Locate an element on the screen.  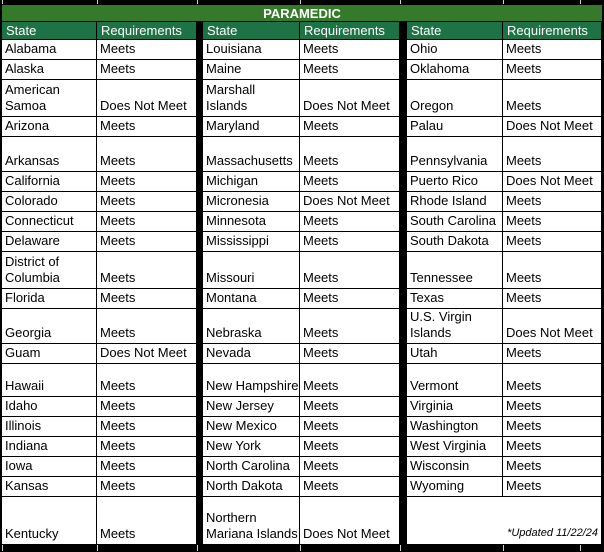
state-cell: Wisconsin is located at coordinates (455, 467).